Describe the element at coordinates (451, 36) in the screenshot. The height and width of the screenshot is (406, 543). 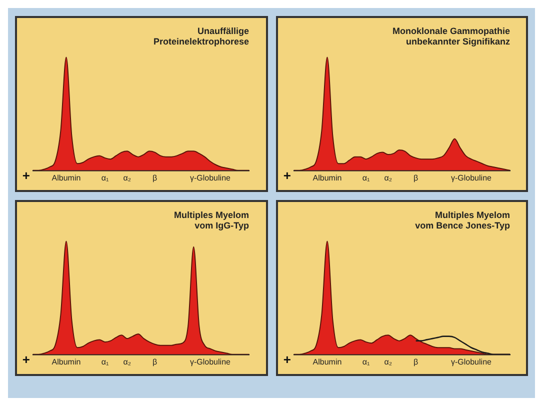
I see `chart-title: Monoklonale Gammopathie unbekannter Signifikanz` at that location.